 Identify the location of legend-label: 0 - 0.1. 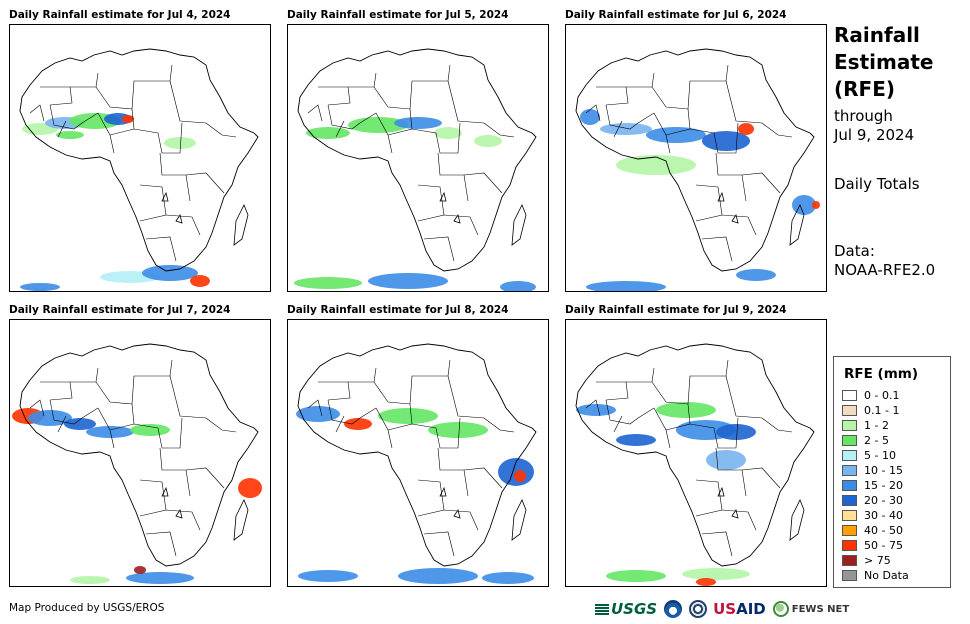
(882, 395).